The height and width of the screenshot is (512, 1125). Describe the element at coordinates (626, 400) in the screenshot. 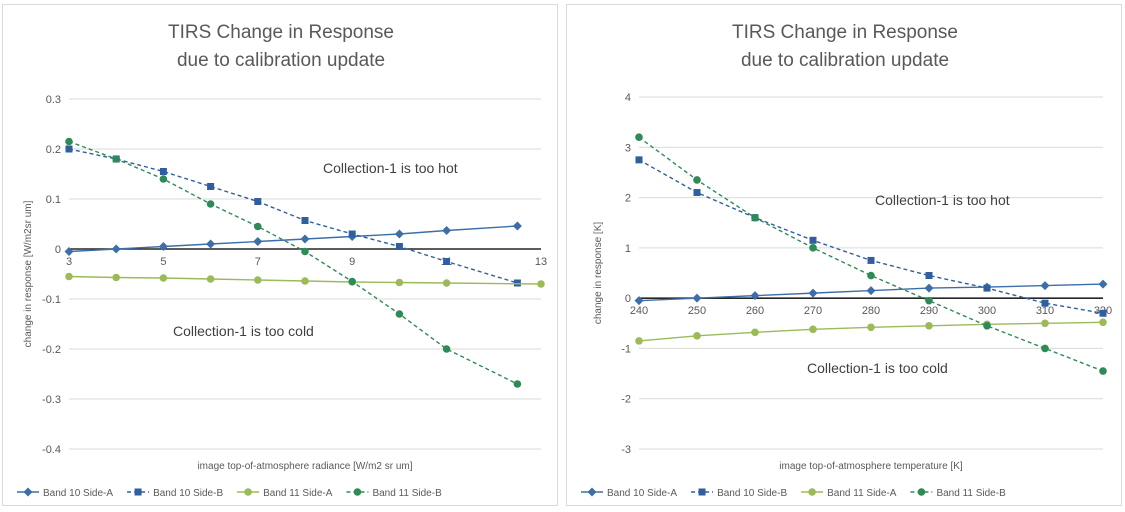

I see `y-tick-label: -2` at that location.